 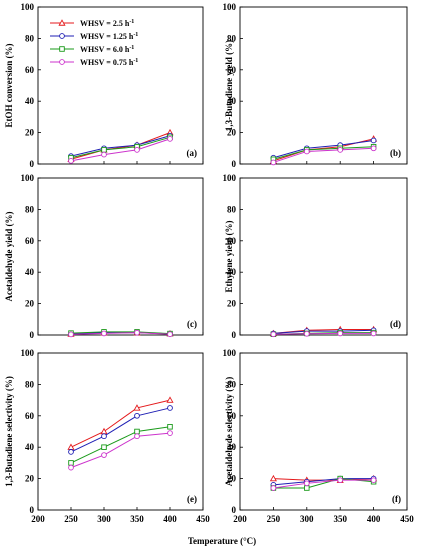 I want to click on panel-d: 0 20 40 60 80 100 Ethylene yield (%) (d), so click(x=315, y=256).